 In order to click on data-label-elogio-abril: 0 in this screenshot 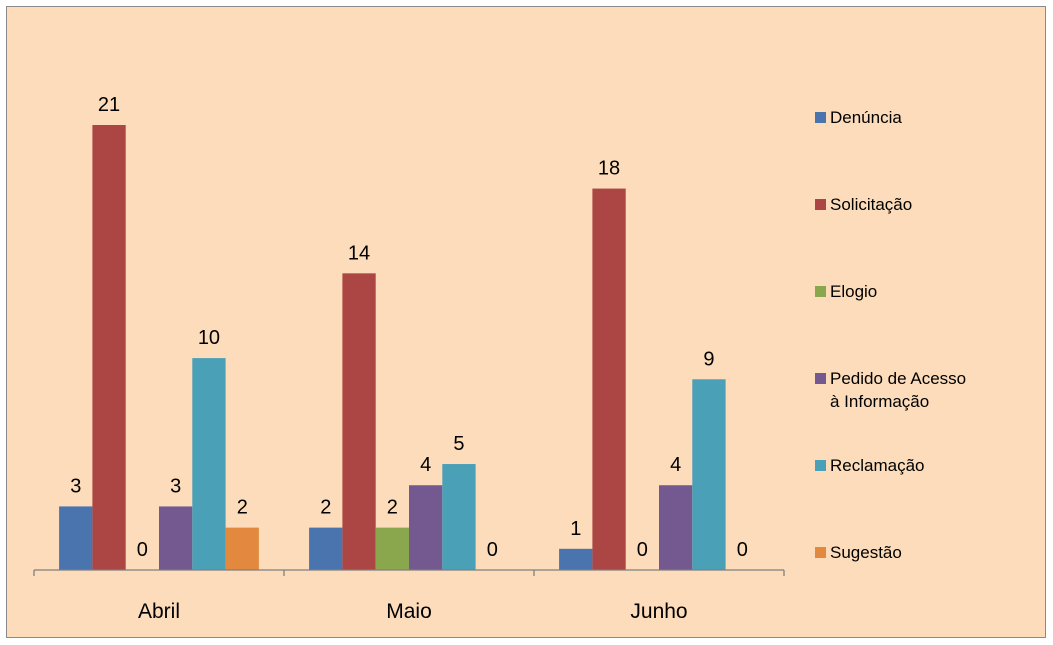, I will do `click(142, 550)`.